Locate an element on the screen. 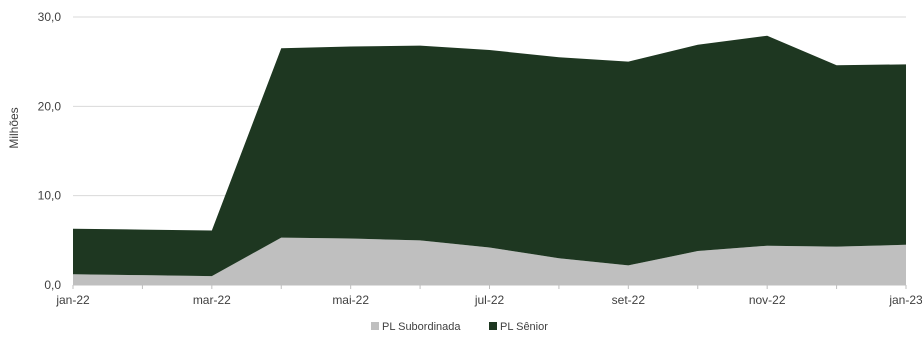  legend-label: PL Subordinada is located at coordinates (421, 327).